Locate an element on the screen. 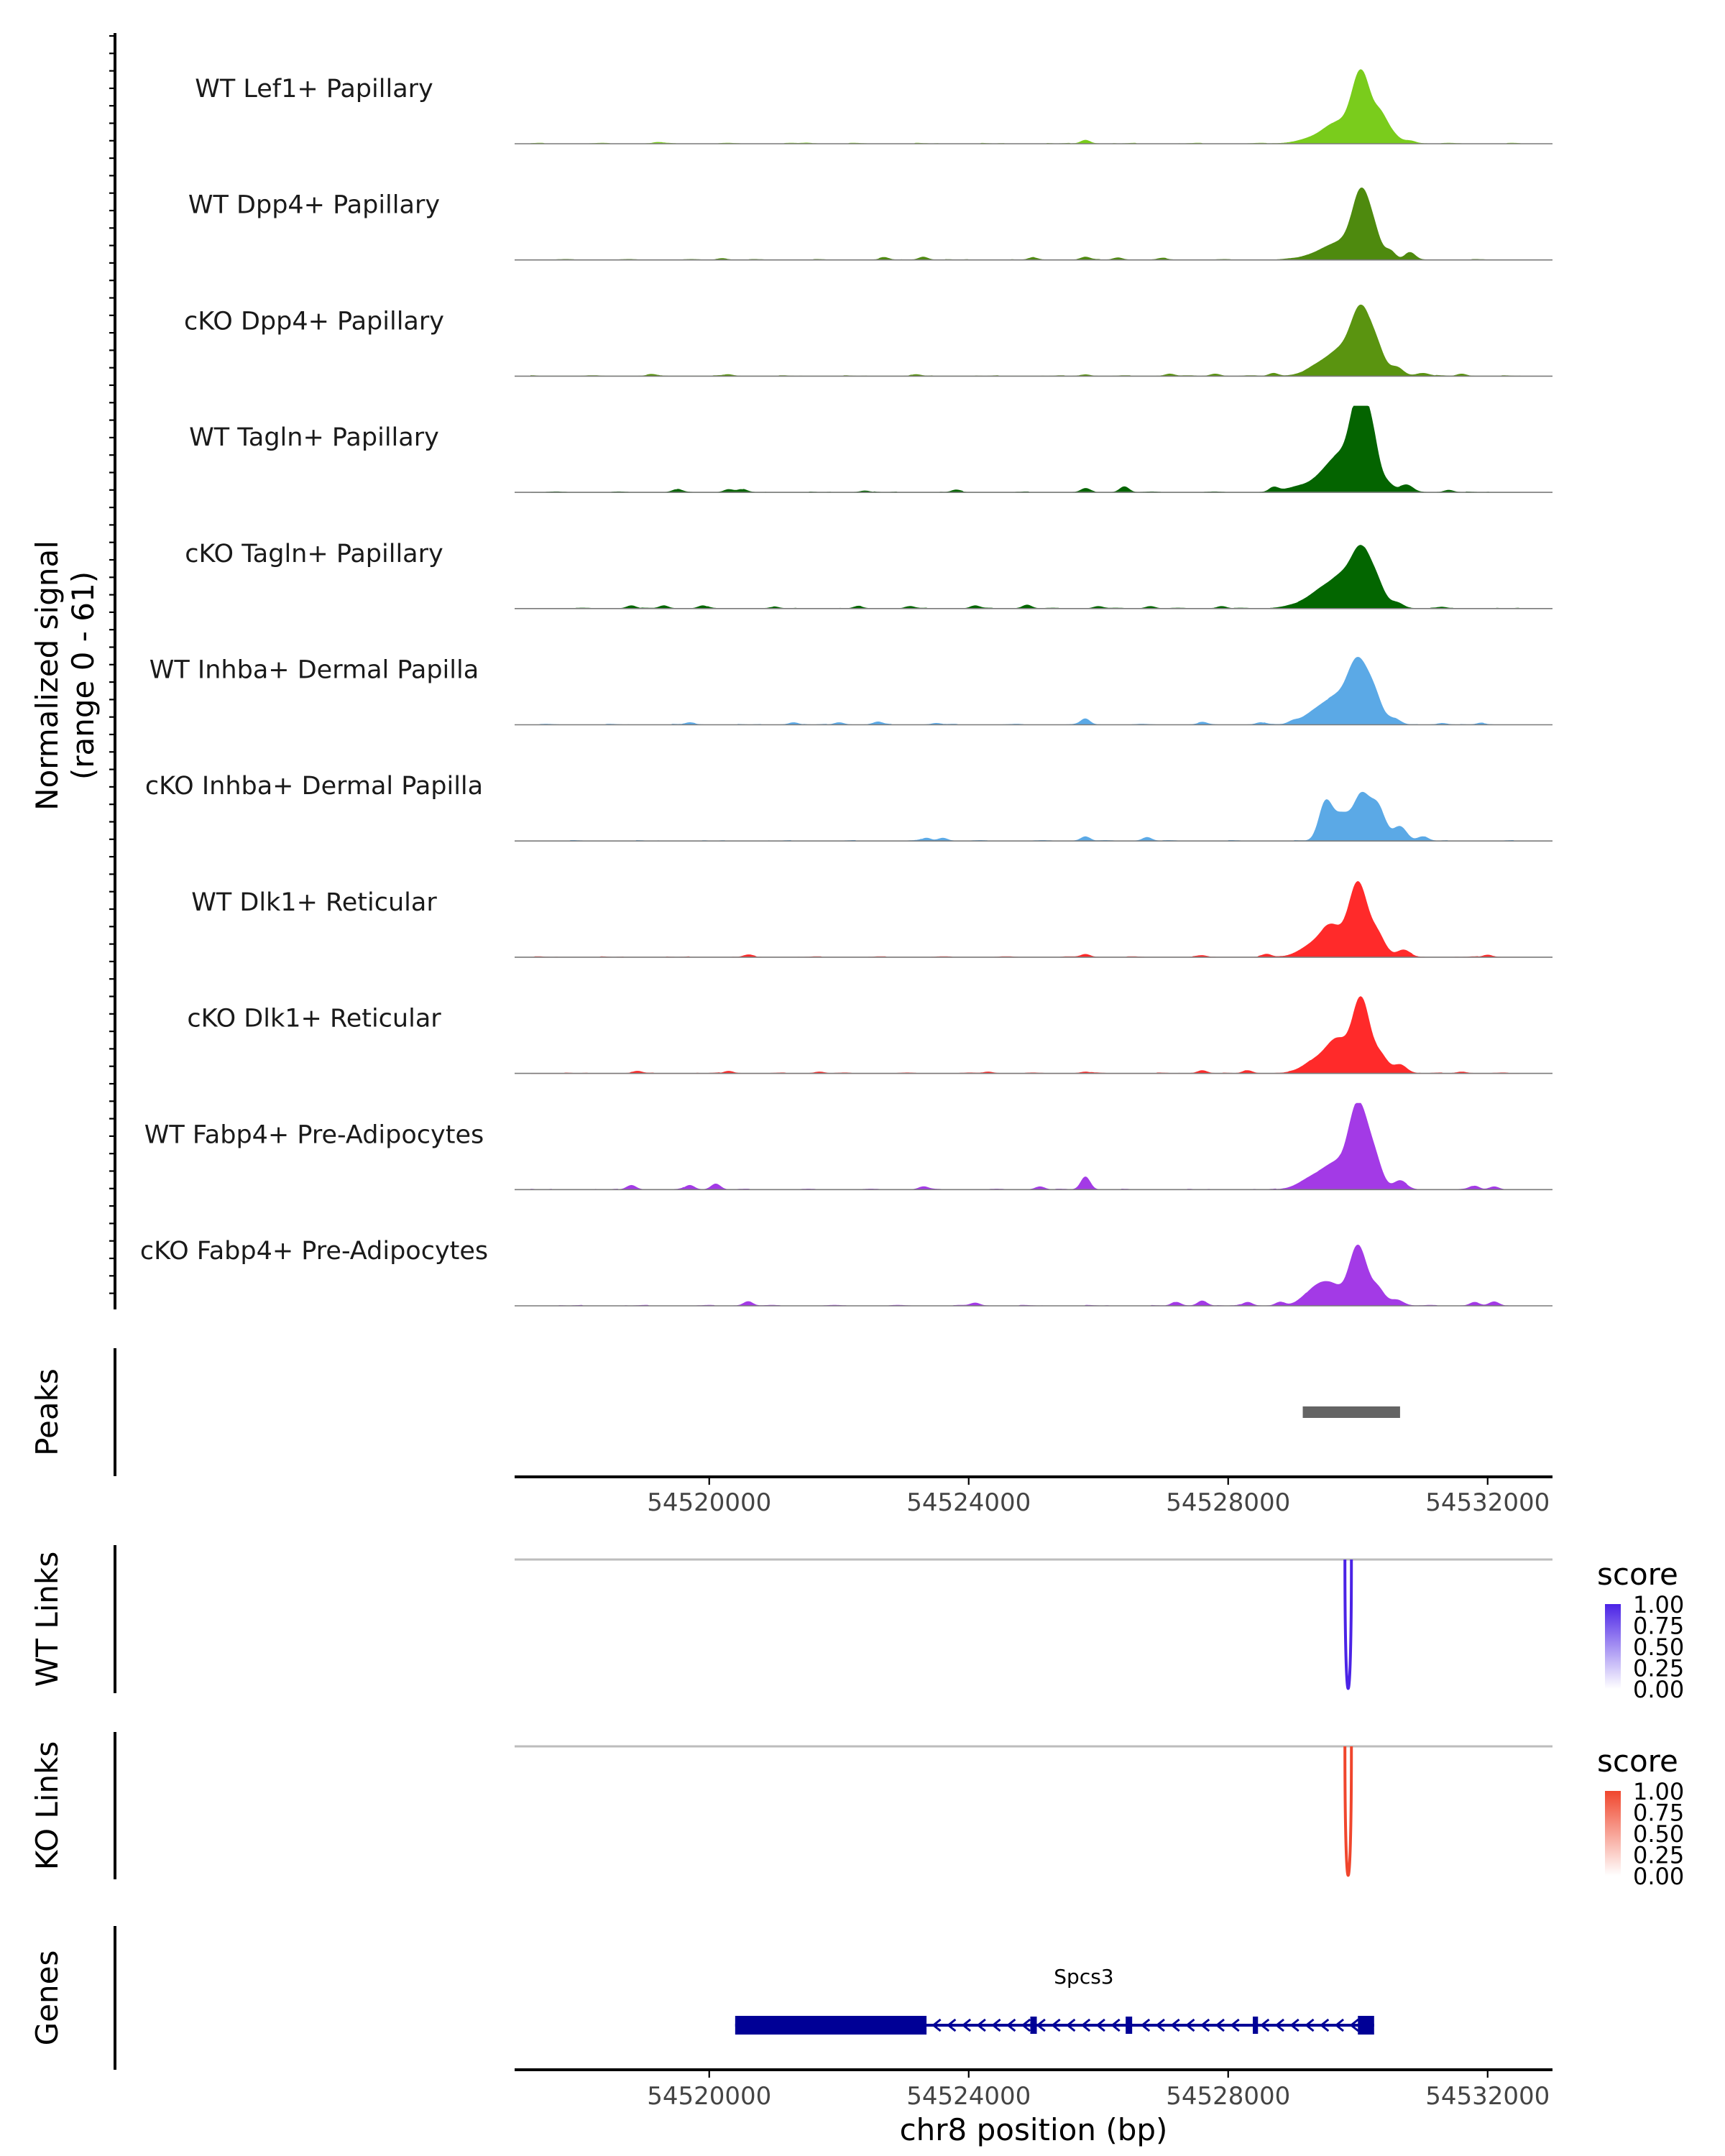  track-label: cKO Fabp4+ Pre-Adipocytes is located at coordinates (314, 1251).